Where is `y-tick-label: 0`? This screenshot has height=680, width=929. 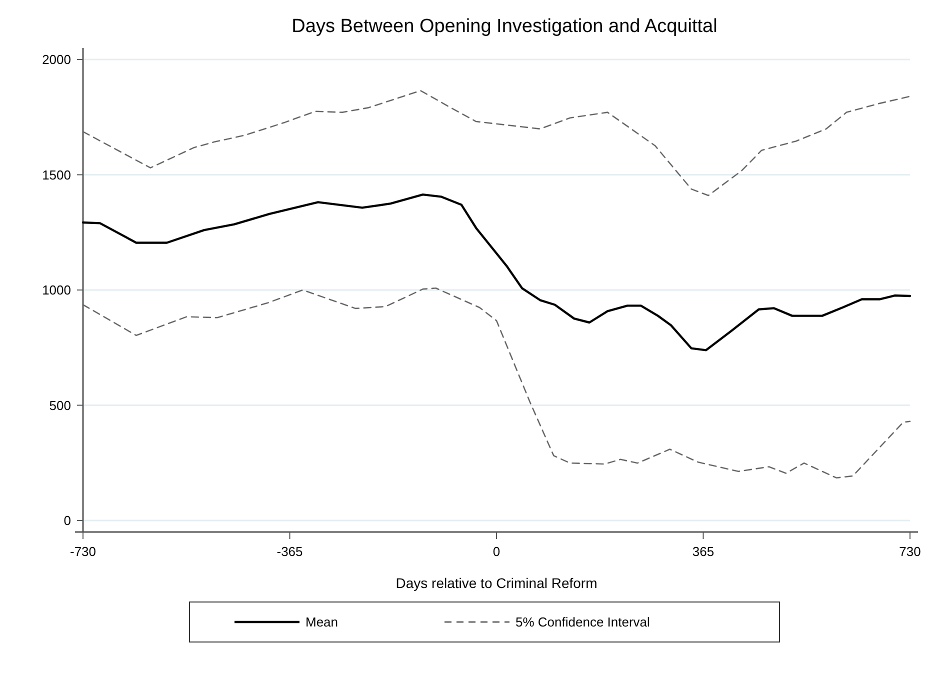
y-tick-label: 0 is located at coordinates (67, 520).